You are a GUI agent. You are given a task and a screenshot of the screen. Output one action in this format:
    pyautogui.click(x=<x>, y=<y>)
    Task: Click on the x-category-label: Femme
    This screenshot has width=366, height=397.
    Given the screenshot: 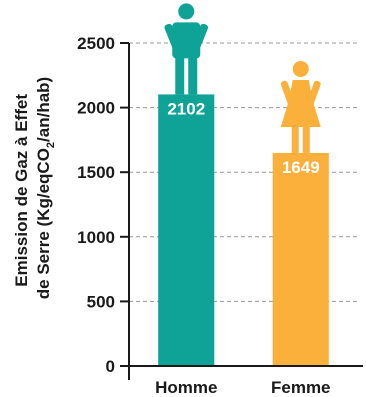 What is the action you would take?
    pyautogui.click(x=301, y=387)
    